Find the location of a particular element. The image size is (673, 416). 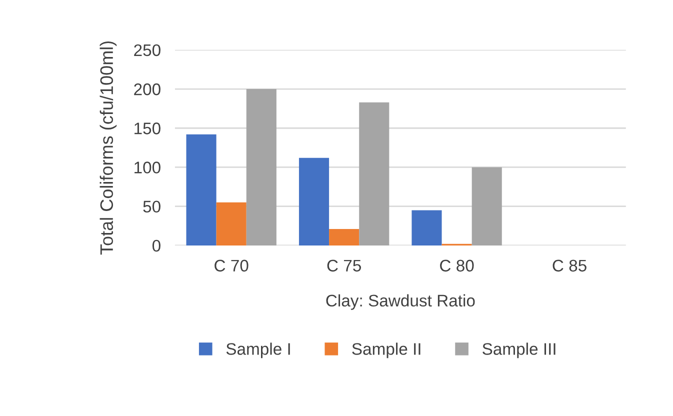

x-axis-title: Clay: Sawdust Ratio is located at coordinates (400, 302).